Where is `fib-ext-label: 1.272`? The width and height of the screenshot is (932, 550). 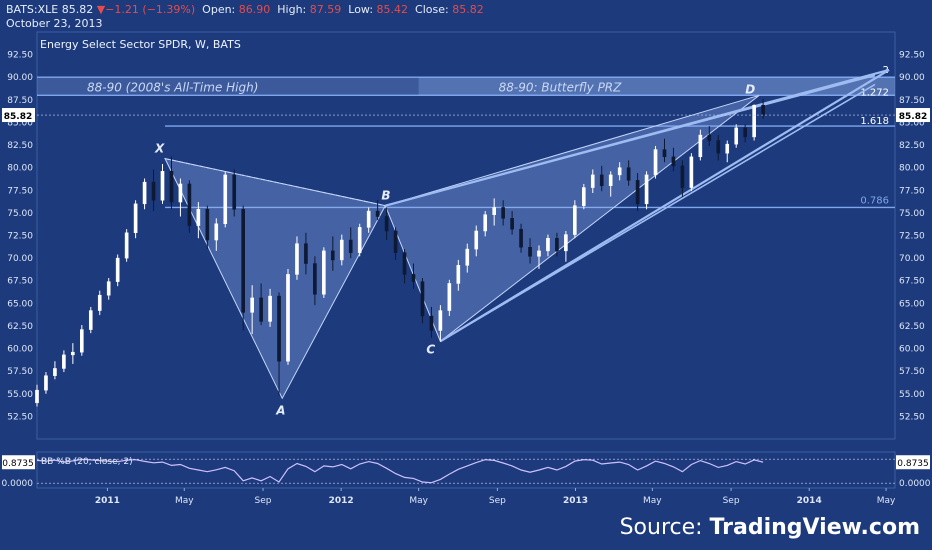
fib-ext-label: 1.272 is located at coordinates (874, 93).